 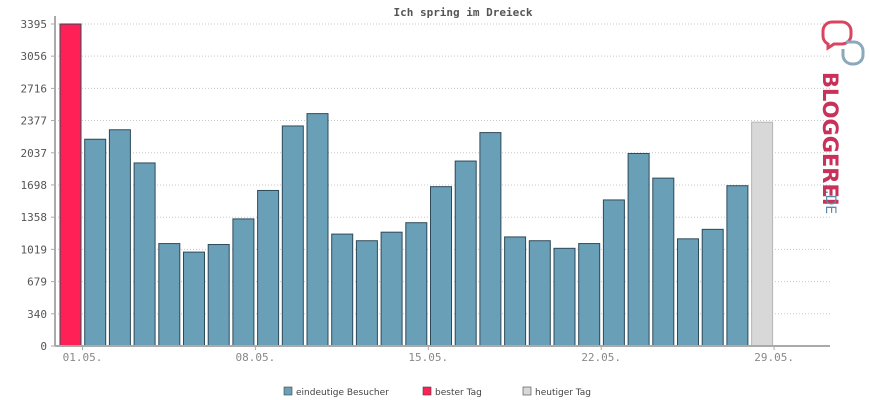 What do you see at coordinates (342, 393) in the screenshot?
I see `legend-label-unique-visitors: eindeutige Besucher` at bounding box center [342, 393].